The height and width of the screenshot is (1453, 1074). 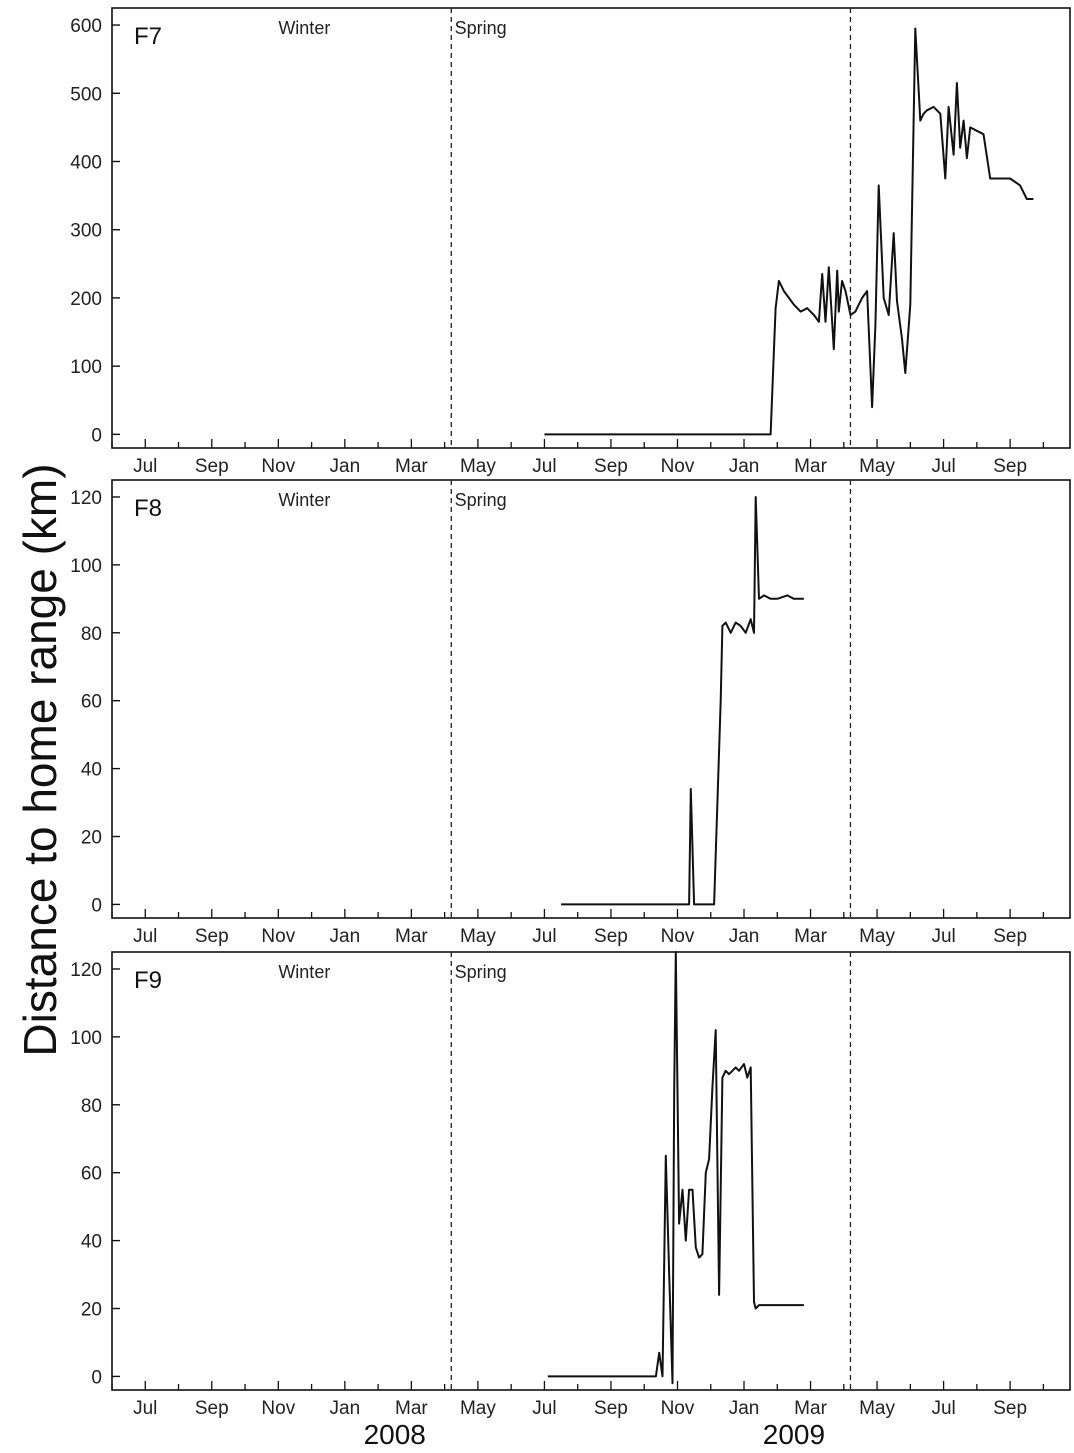 I want to click on y-tick-label: 600, so click(x=86, y=26).